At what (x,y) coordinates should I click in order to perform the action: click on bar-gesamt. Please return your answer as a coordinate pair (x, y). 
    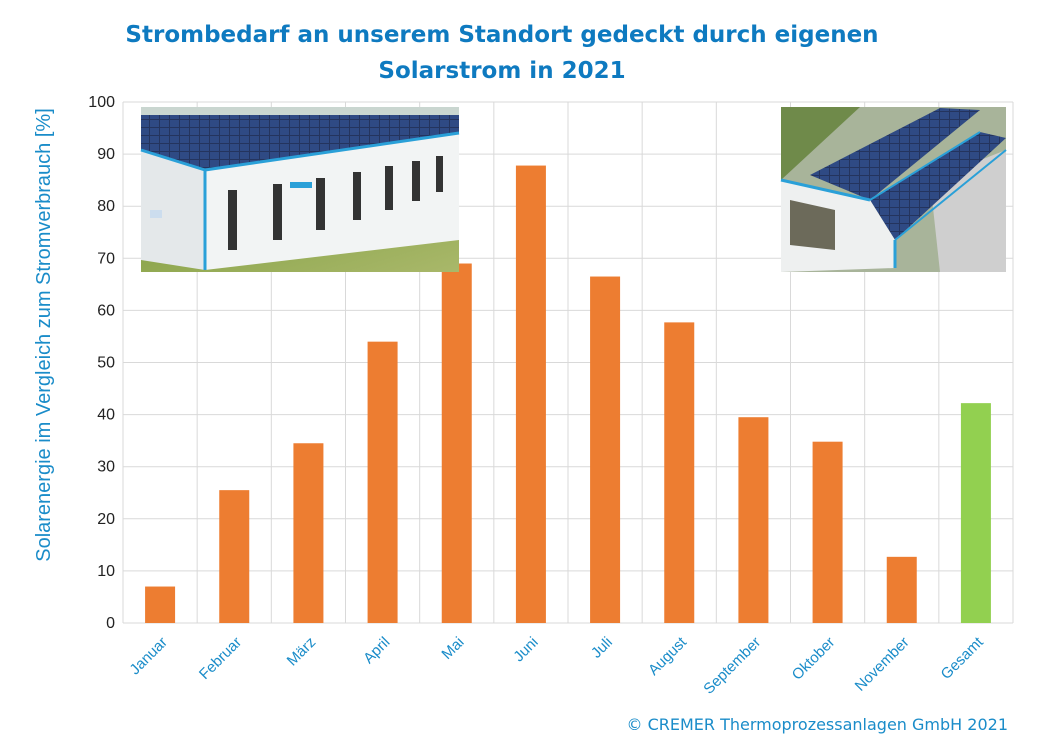
    Looking at the image, I should click on (975, 513).